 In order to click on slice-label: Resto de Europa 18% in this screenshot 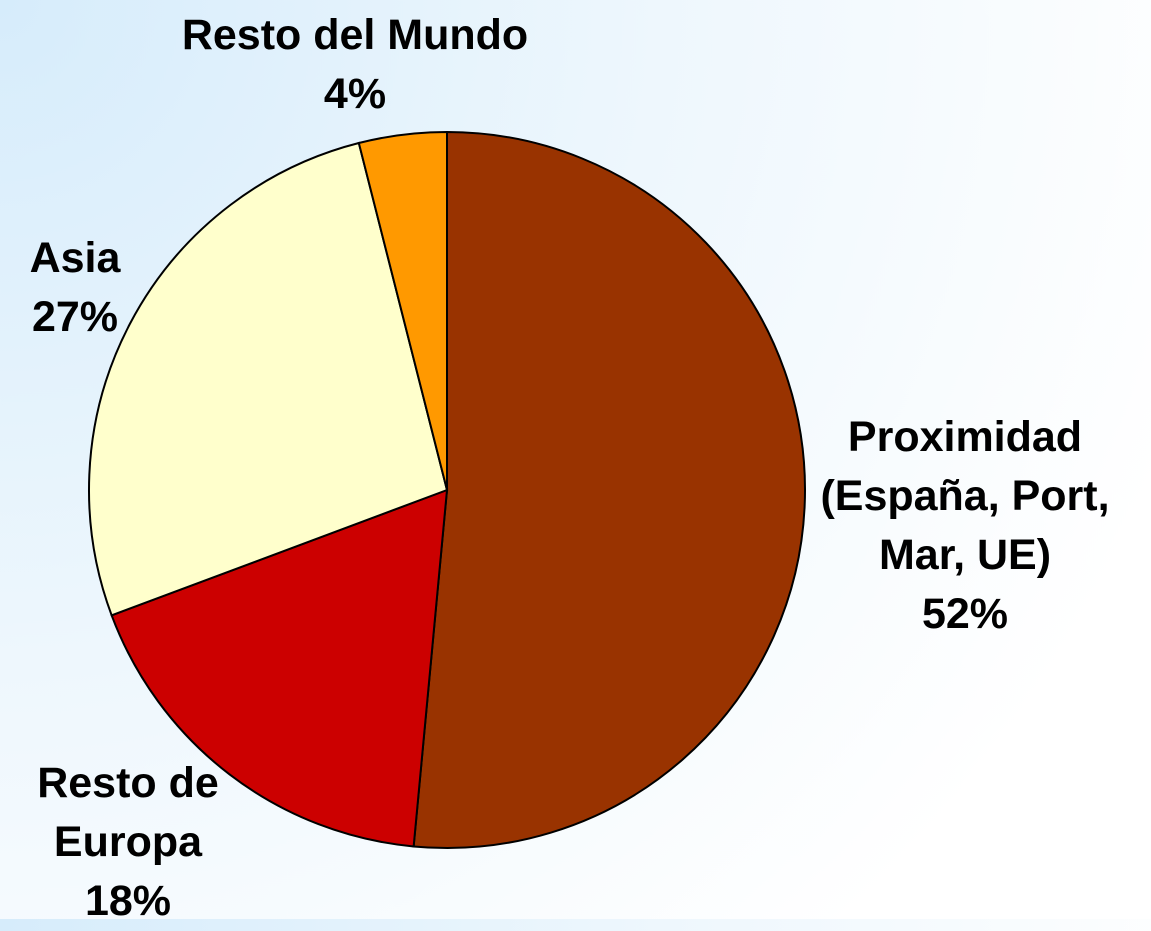, I will do `click(128, 842)`.